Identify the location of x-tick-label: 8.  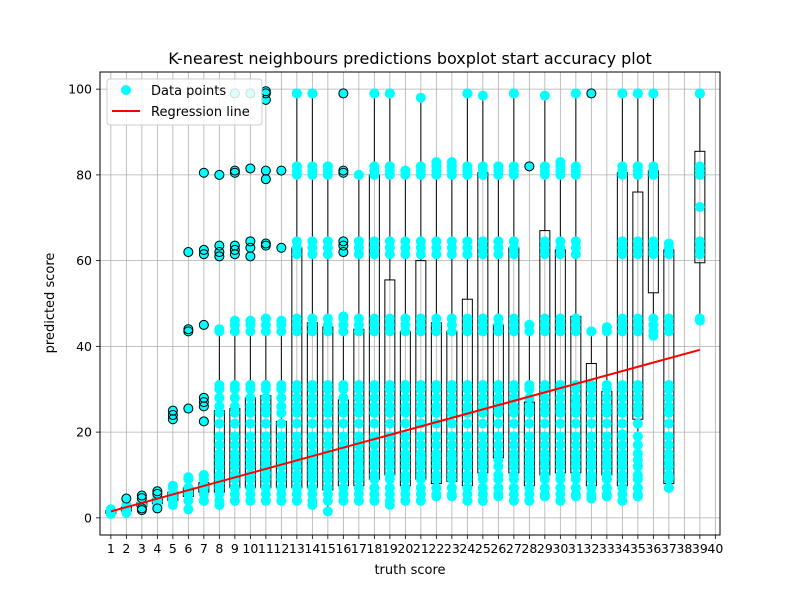
(219, 548).